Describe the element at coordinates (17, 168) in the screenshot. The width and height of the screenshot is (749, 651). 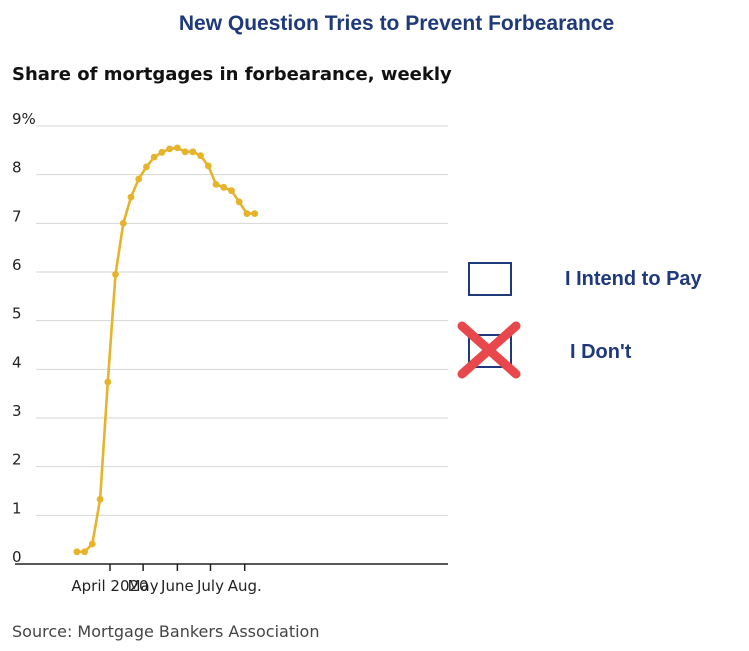
I see `y-tick-label: 8` at that location.